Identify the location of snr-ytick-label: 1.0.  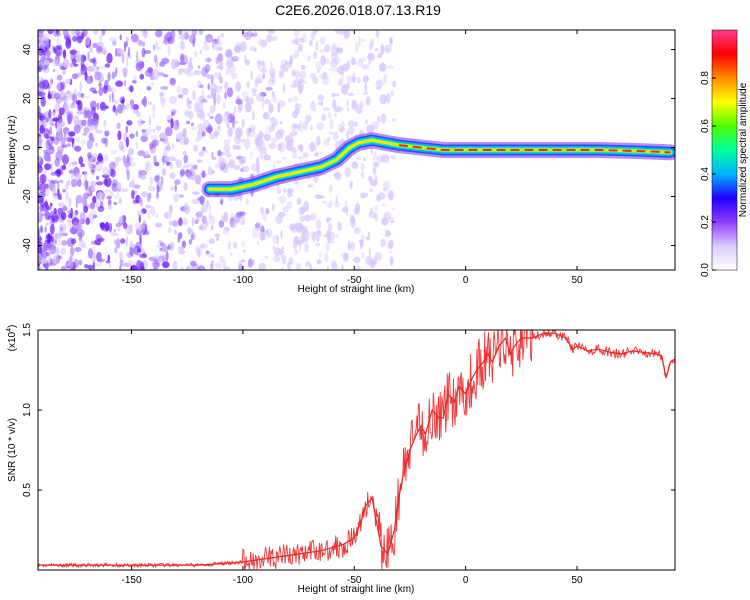
(27, 410).